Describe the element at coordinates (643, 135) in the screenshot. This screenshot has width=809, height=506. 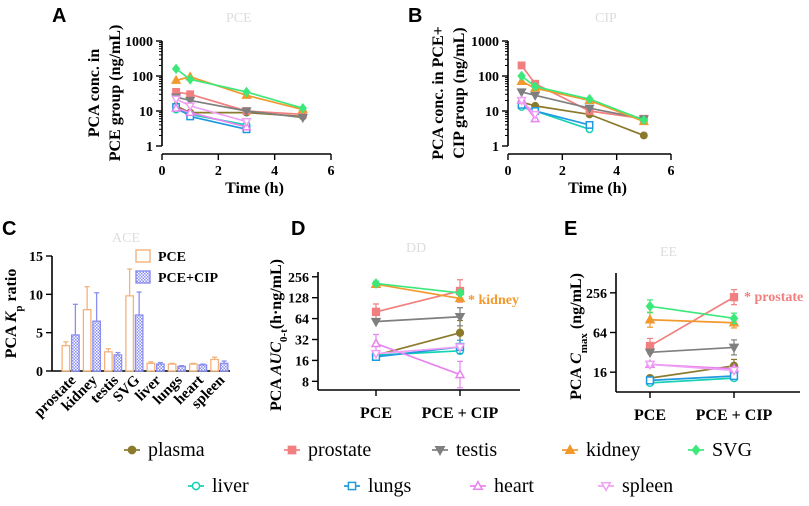
I see `data-point-plasma` at that location.